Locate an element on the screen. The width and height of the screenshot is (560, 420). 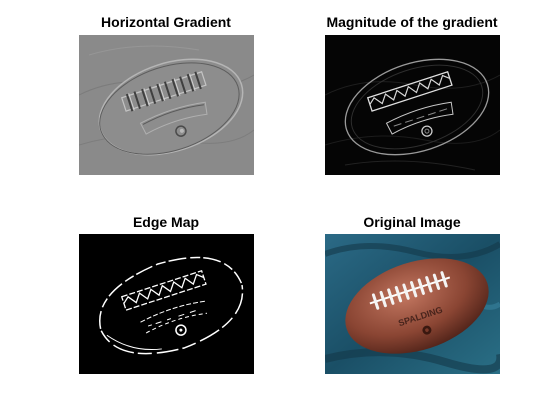
axes-edge-map is located at coordinates (166, 304).